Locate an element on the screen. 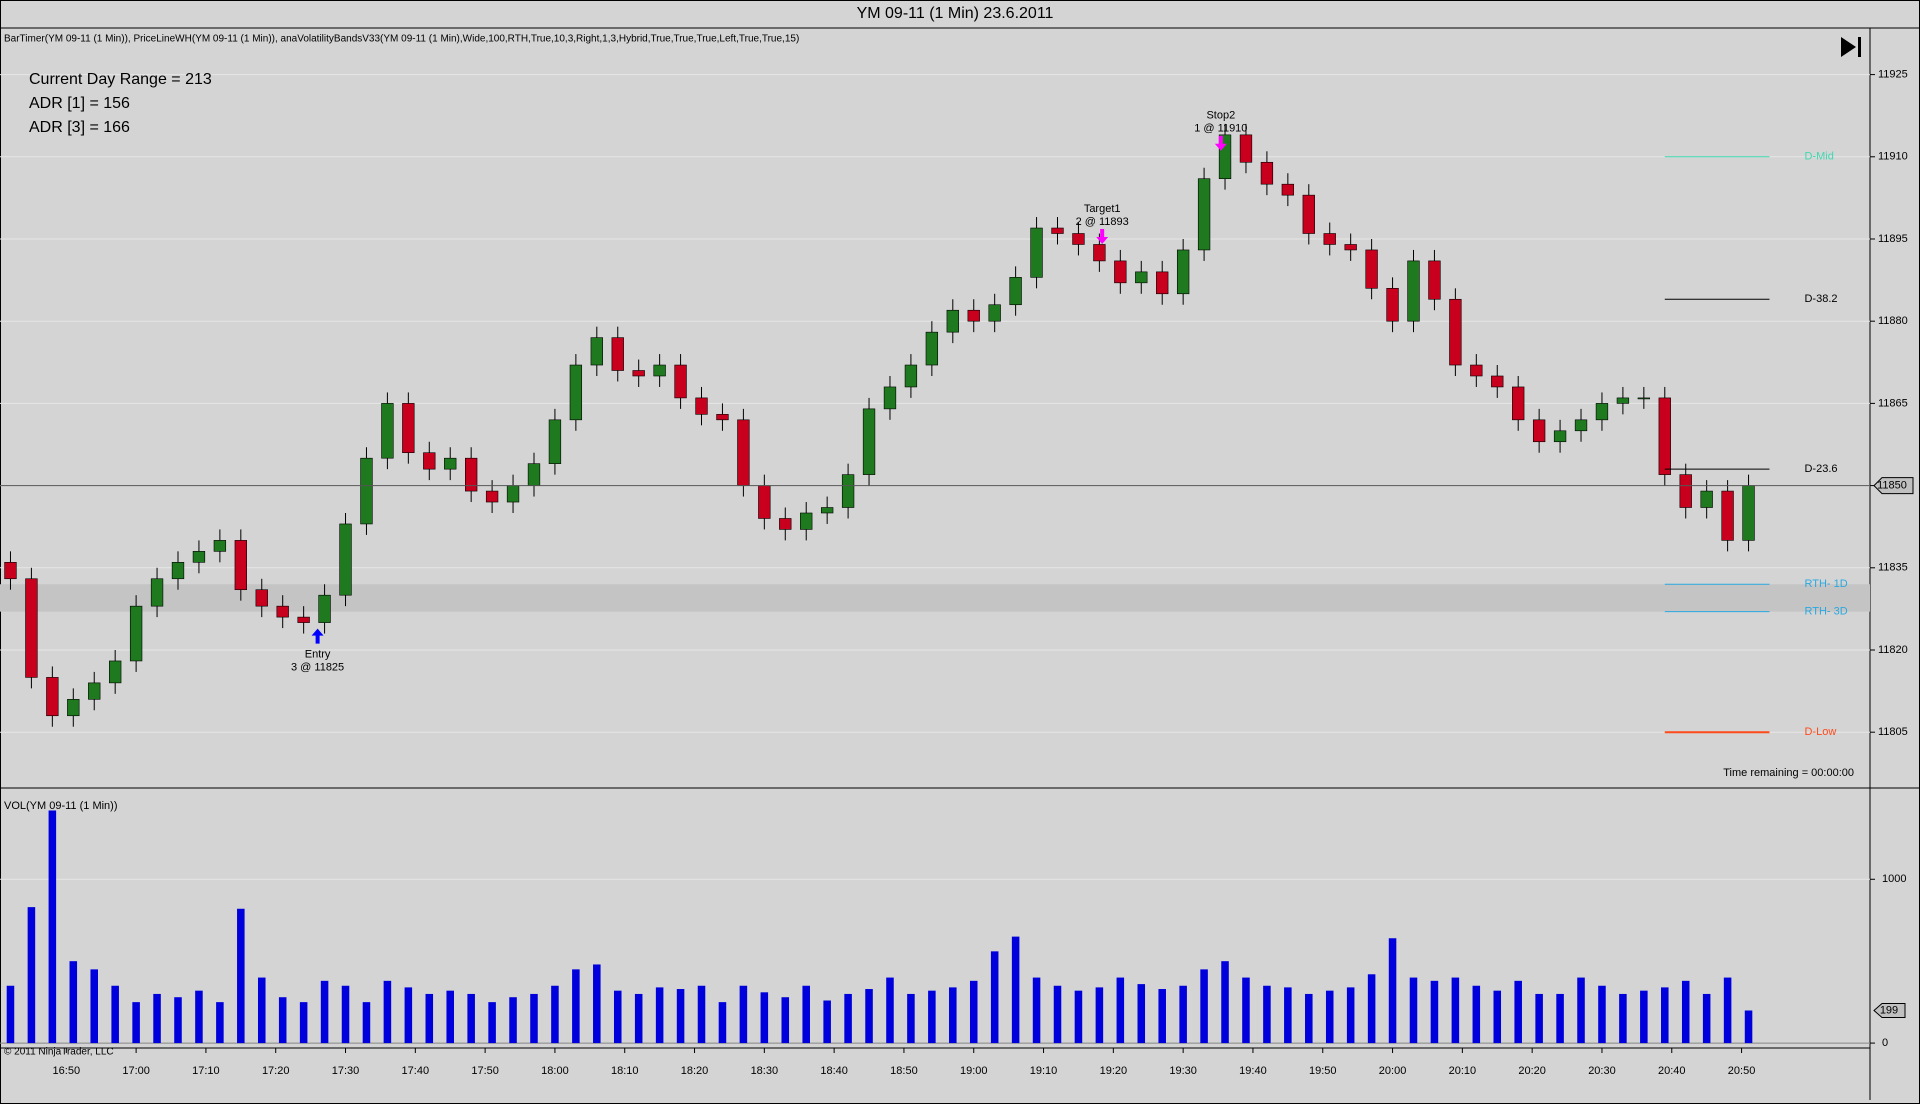 The image size is (1920, 1104). x-tick-label: 17:00 is located at coordinates (136, 1071).